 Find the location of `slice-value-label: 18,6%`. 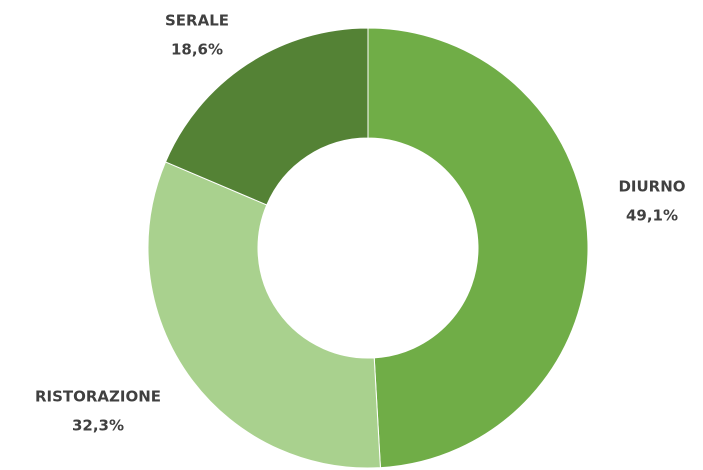

slice-value-label: 18,6% is located at coordinates (197, 50).